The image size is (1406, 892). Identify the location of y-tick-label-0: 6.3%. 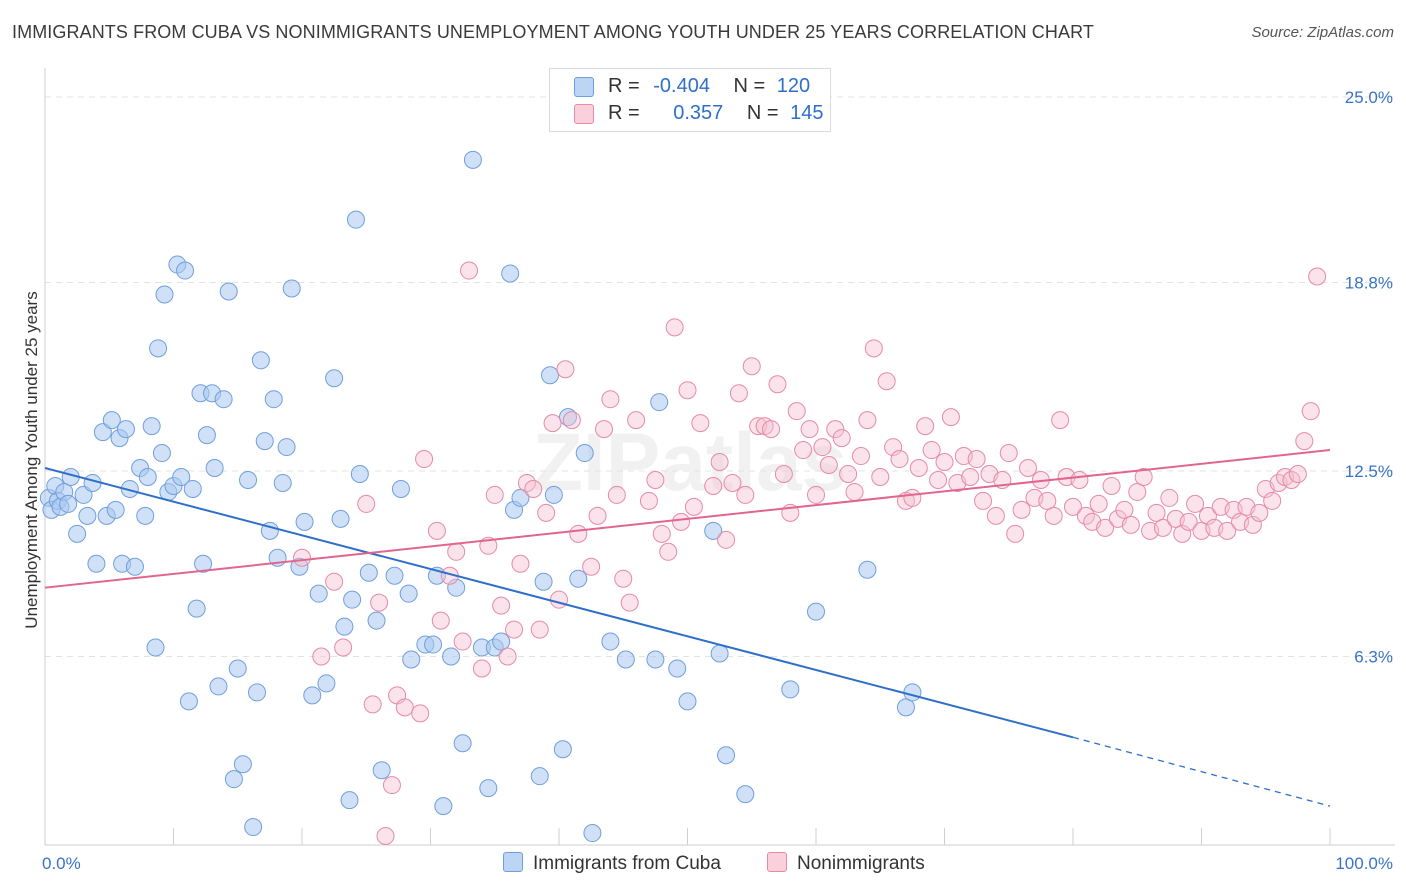
(1373, 657).